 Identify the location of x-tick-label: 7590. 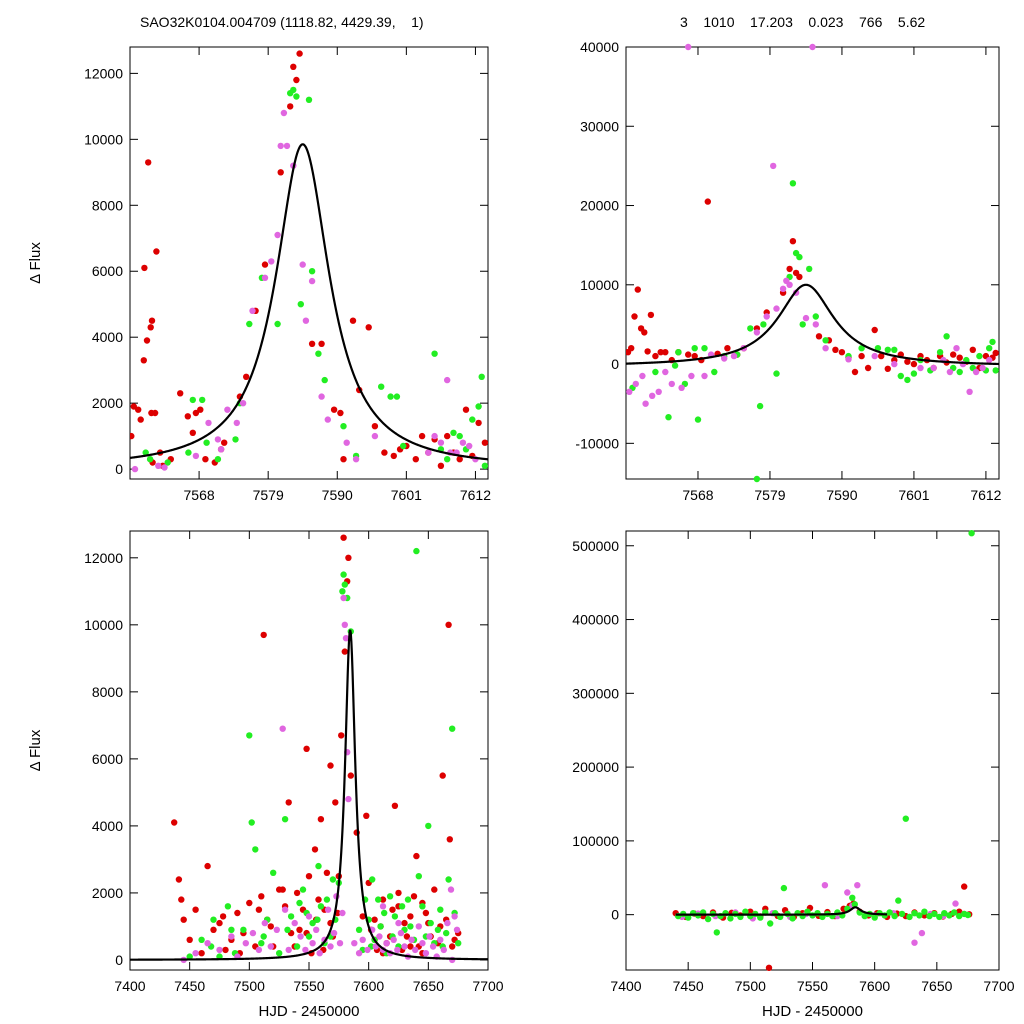
(337, 495).